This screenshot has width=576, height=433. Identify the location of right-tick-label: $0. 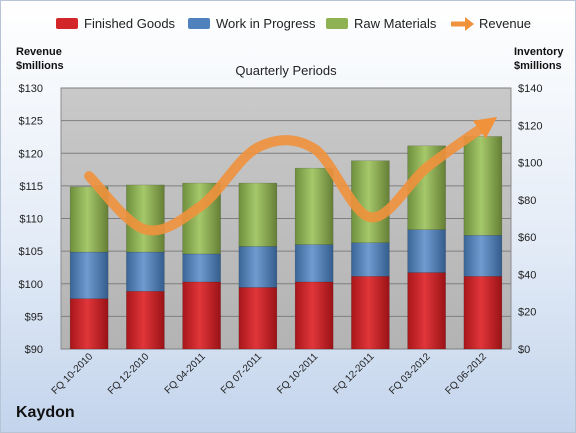
(524, 350).